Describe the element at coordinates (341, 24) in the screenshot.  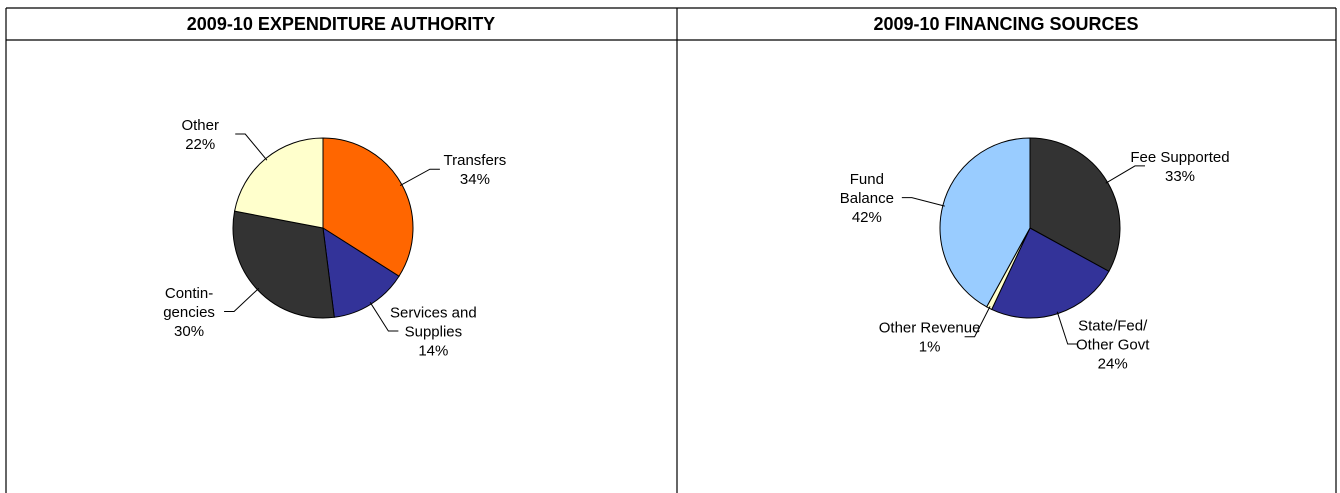
I see `chart-title: 2009-10 EXPENDITURE AUTHORITY` at that location.